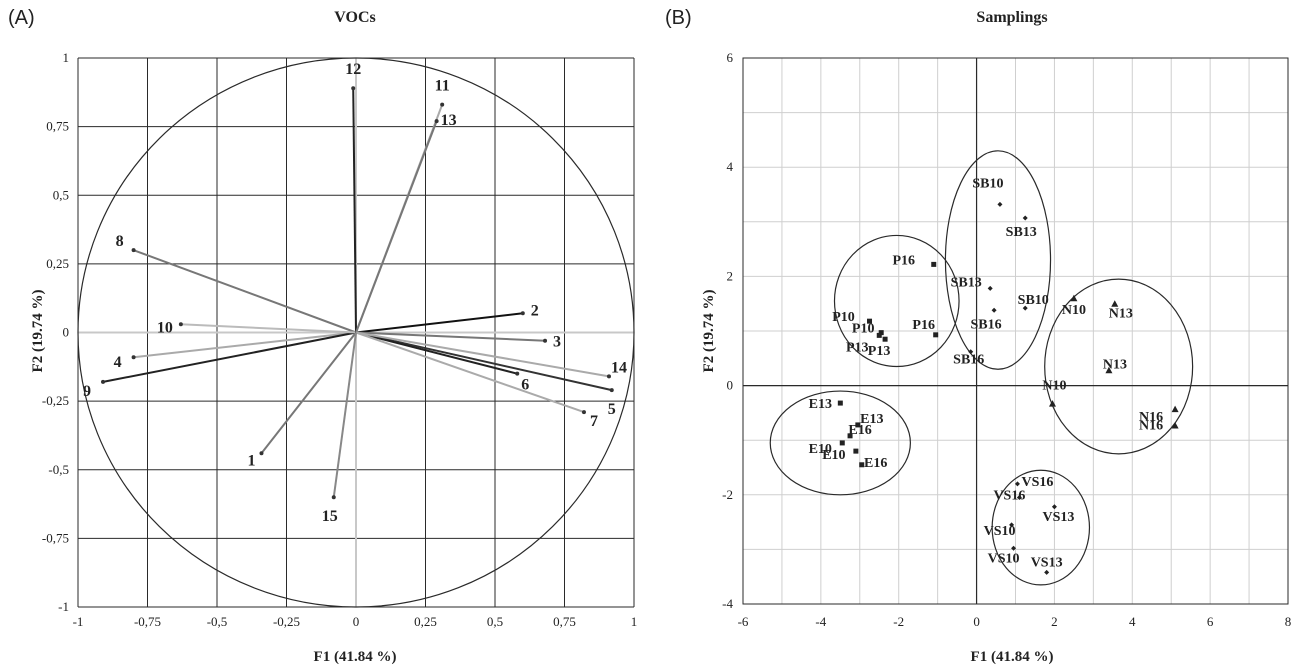  I want to click on panel-b-title: Samplings, so click(1011, 17).